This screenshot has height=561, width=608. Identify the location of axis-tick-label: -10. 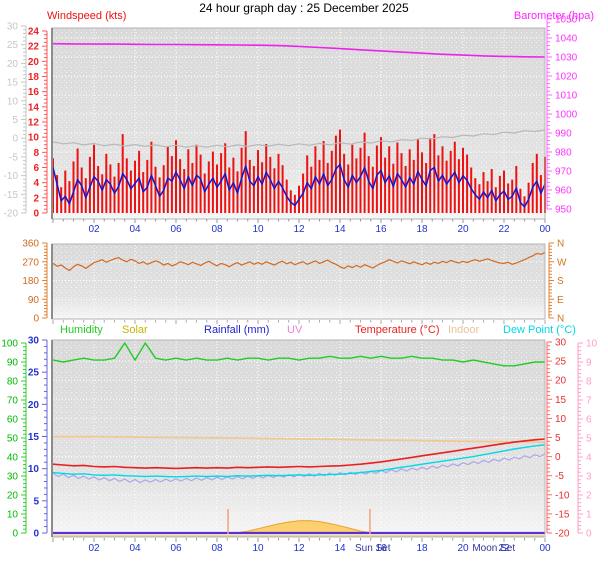
(562, 495).